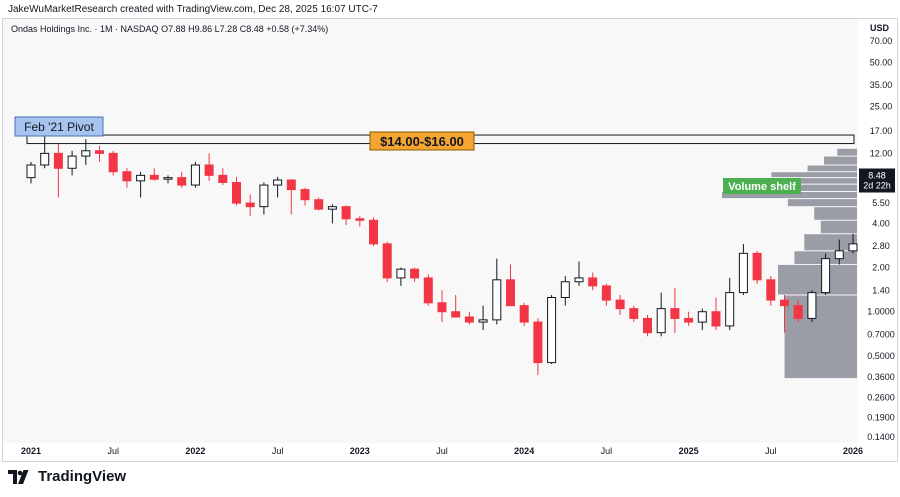 Image resolution: width=900 pixels, height=497 pixels. What do you see at coordinates (881, 398) in the screenshot?
I see `y-tick-label: 0.2600` at bounding box center [881, 398].